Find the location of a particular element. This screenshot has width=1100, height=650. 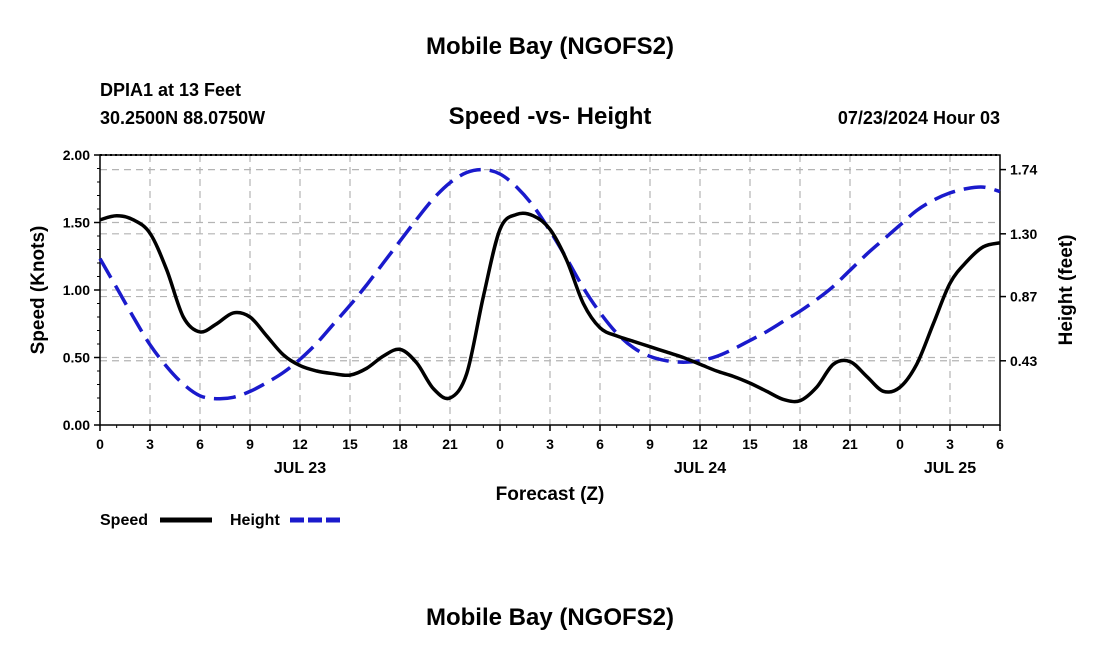

y-left-tick-label: 2.00 is located at coordinates (76, 155).